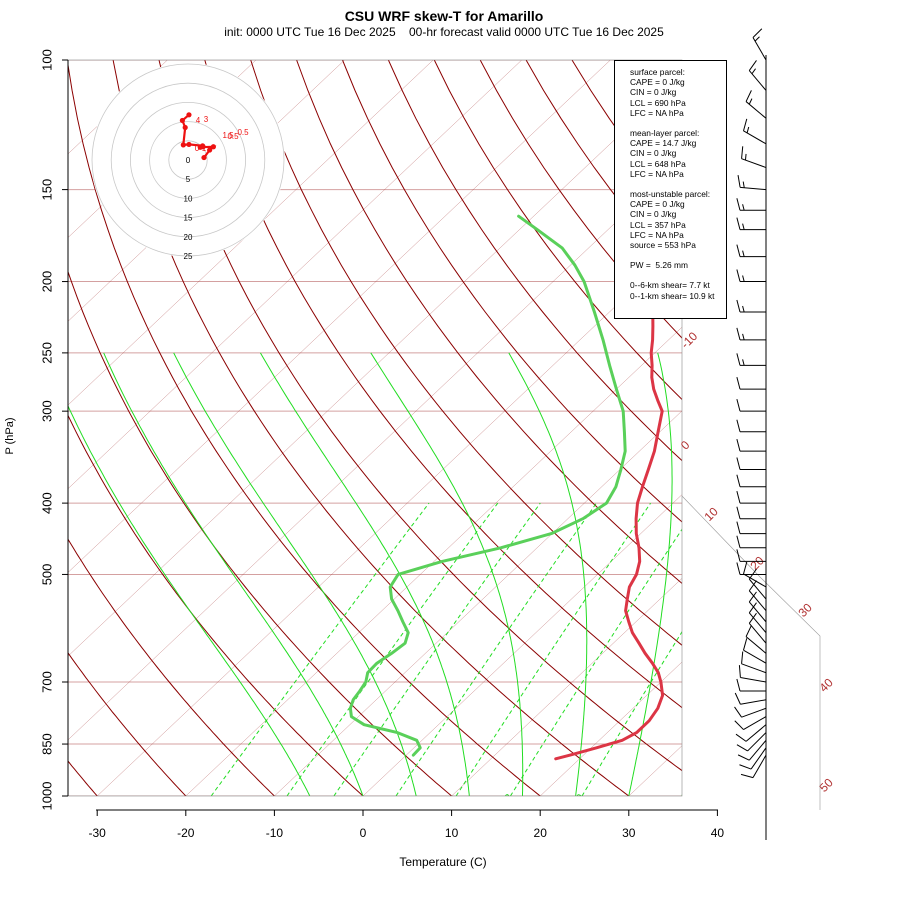  What do you see at coordinates (46, 503) in the screenshot?
I see `y-tick-label: 400` at bounding box center [46, 503].